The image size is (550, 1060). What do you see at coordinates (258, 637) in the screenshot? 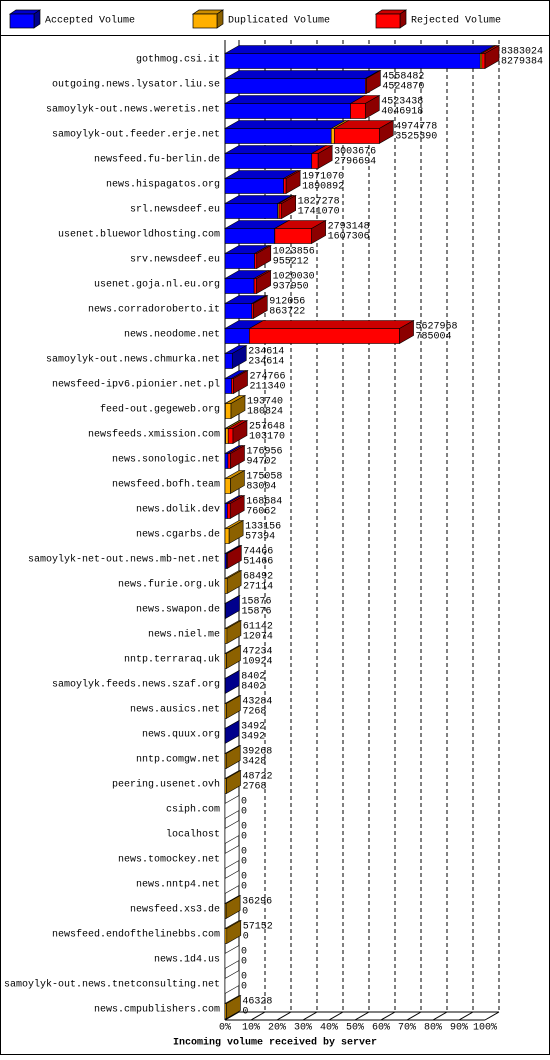
I see `value-label: 12074` at bounding box center [258, 637].